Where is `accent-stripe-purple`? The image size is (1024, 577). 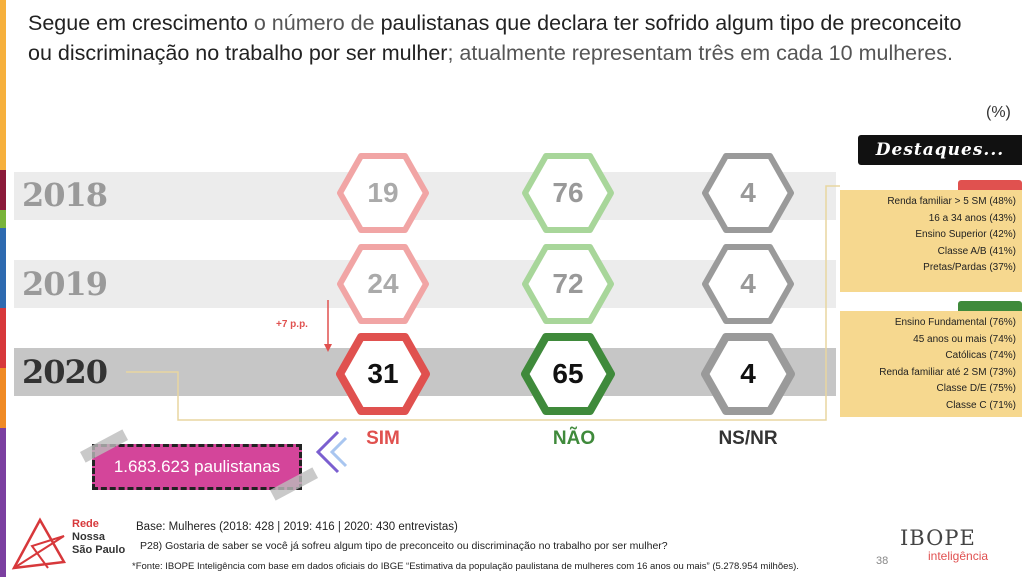
accent-stripe-purple is located at coordinates (3, 502).